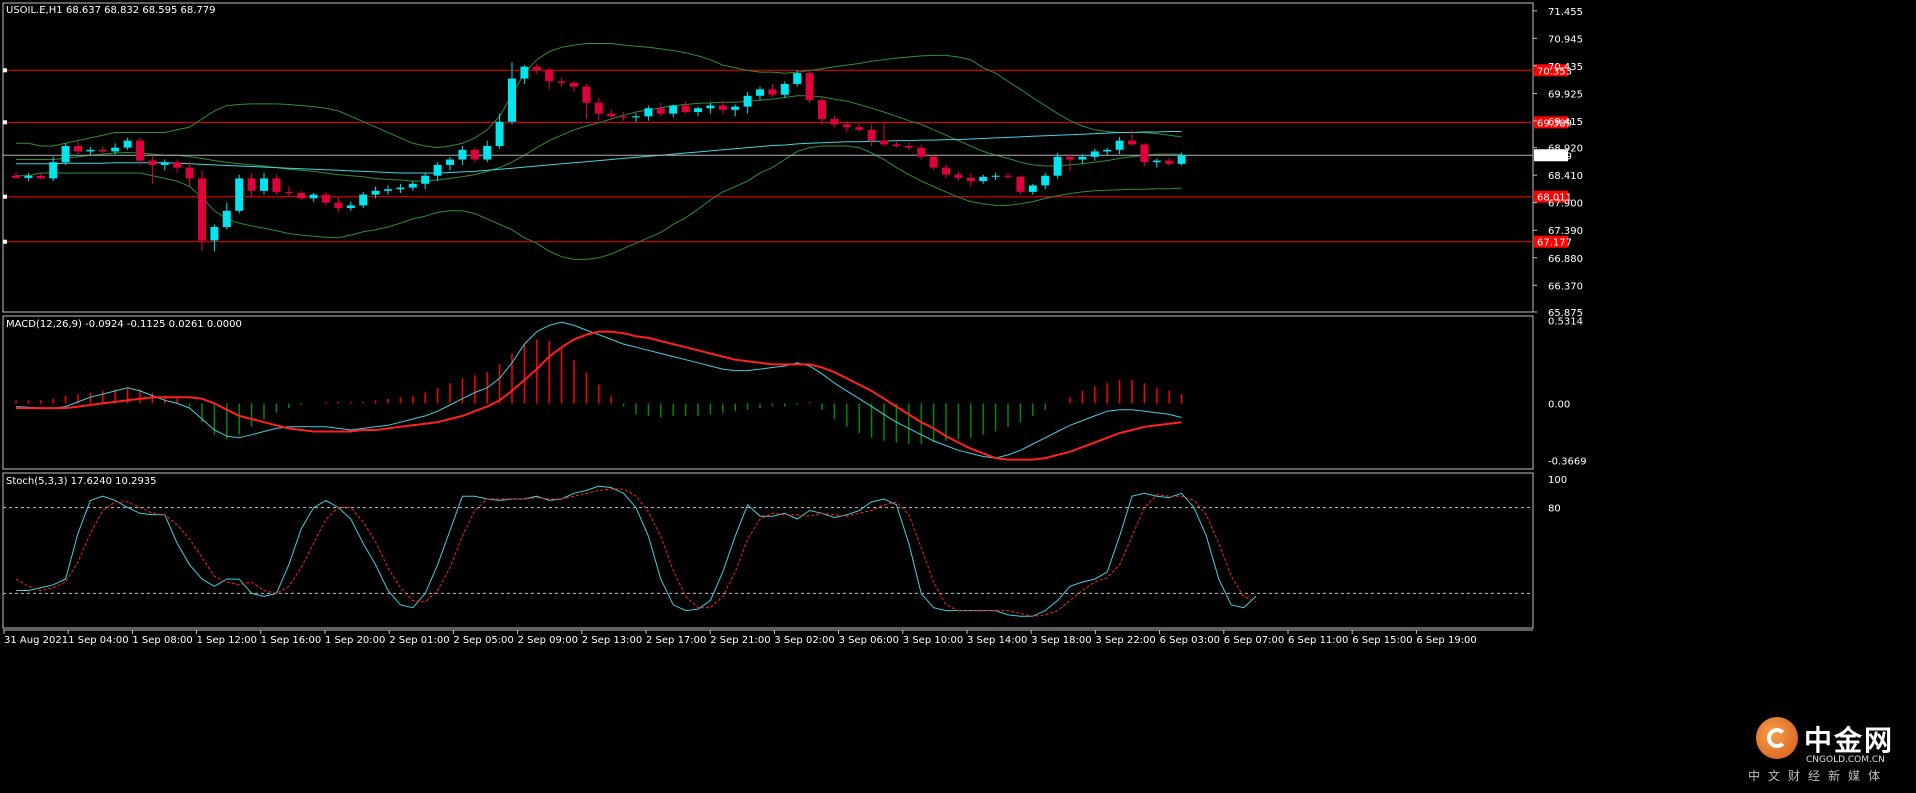 The image size is (1916, 793). What do you see at coordinates (227, 640) in the screenshot?
I see `x-label-3: 1 Sep 12:00` at bounding box center [227, 640].